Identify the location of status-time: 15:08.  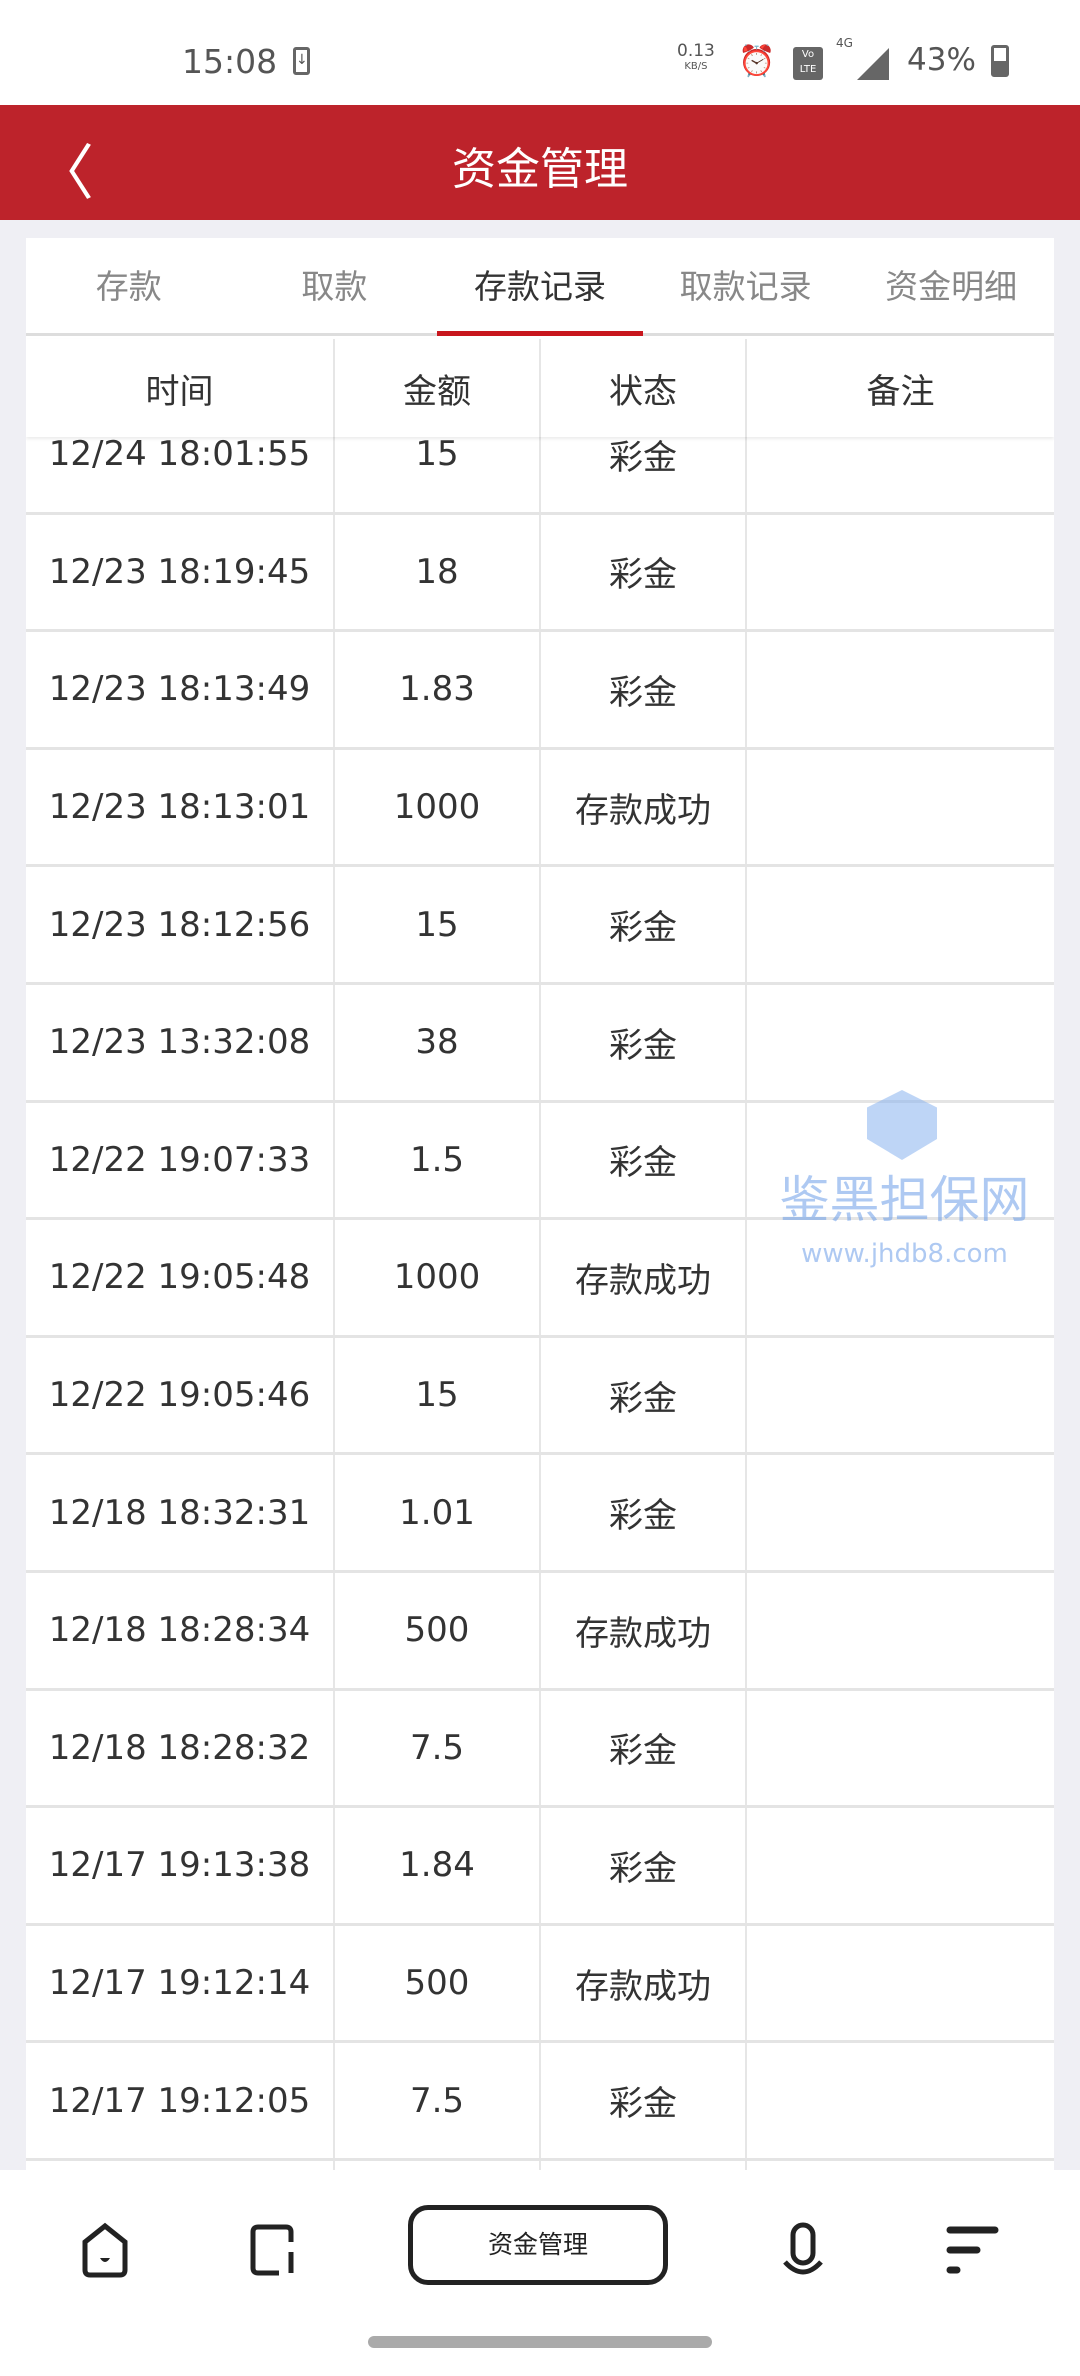
(230, 61).